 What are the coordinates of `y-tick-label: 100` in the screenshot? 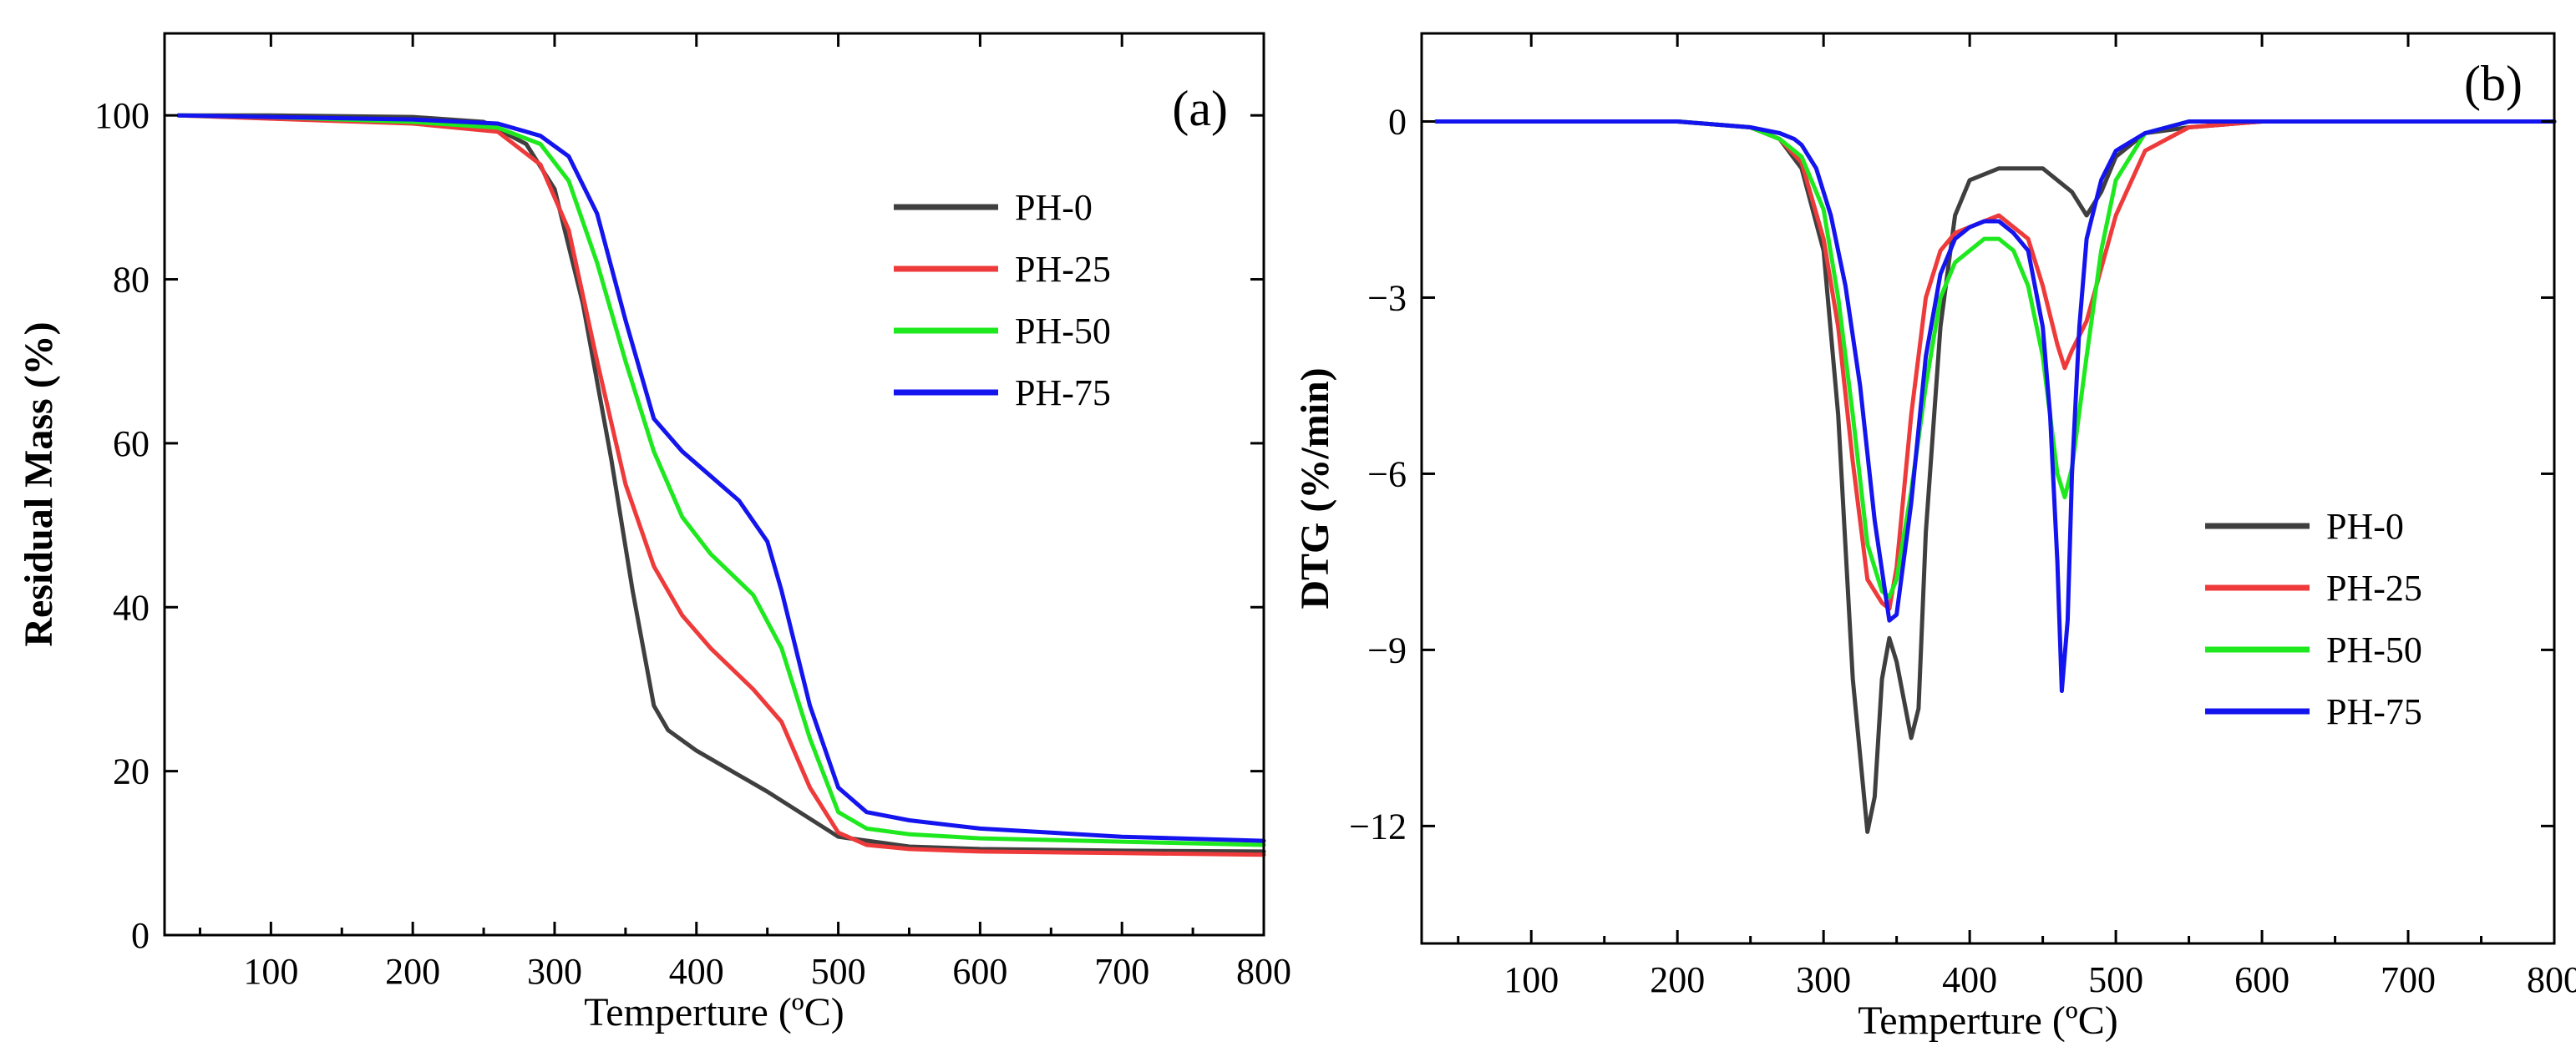 It's located at (122, 116).